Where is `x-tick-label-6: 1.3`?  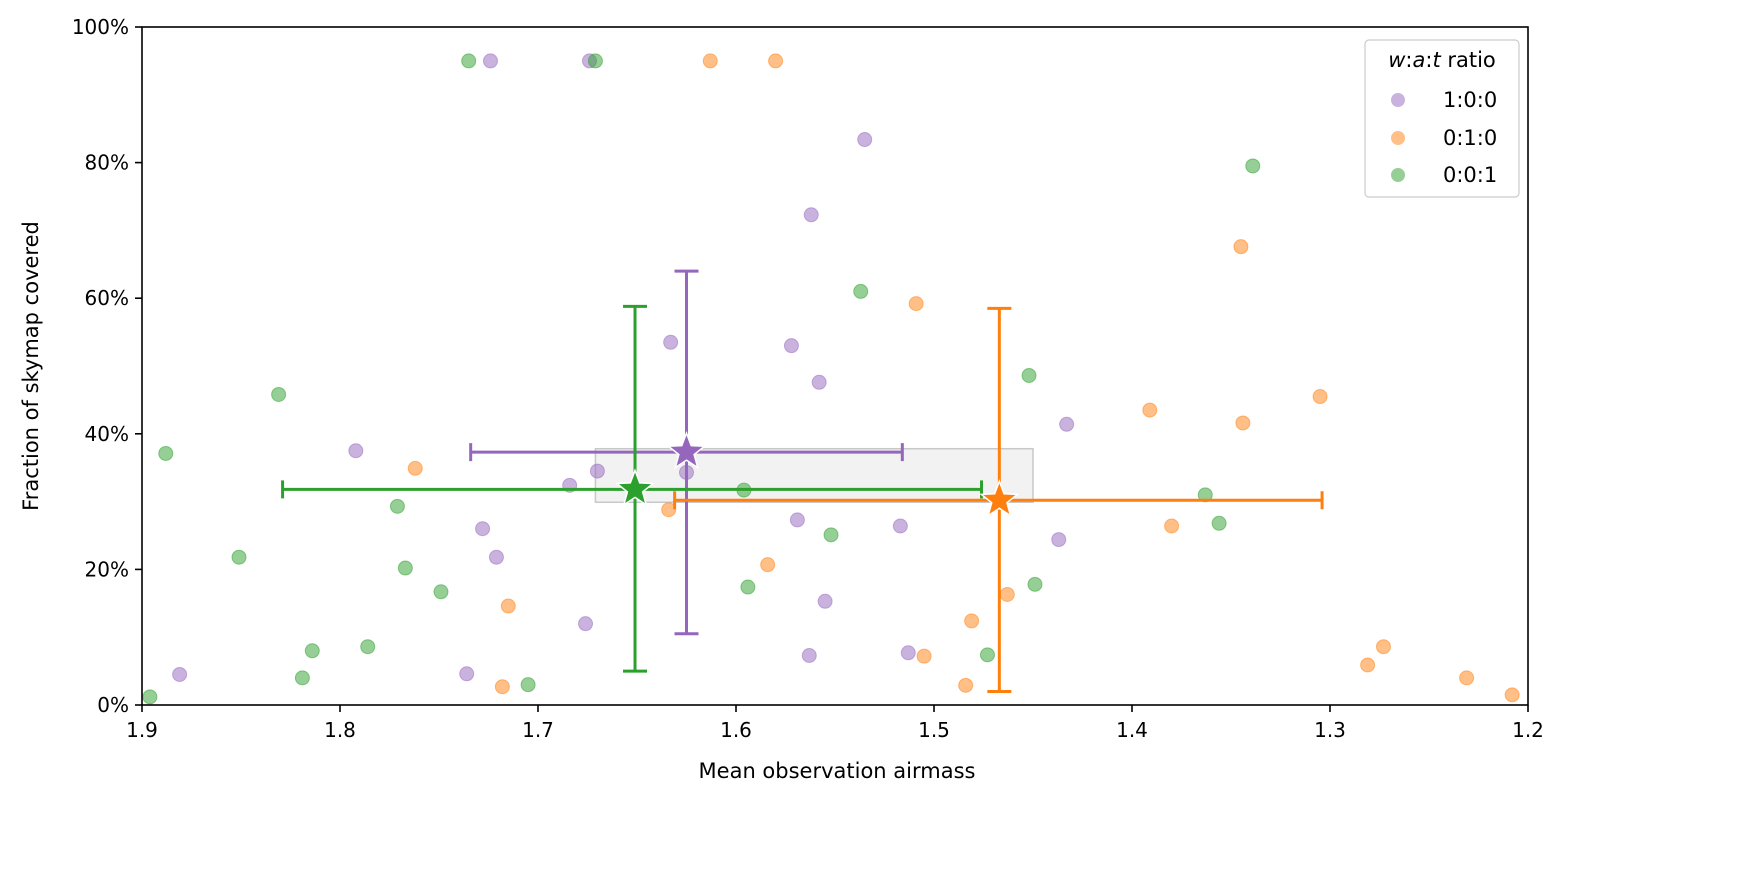
x-tick-label-6: 1.3 is located at coordinates (1330, 730).